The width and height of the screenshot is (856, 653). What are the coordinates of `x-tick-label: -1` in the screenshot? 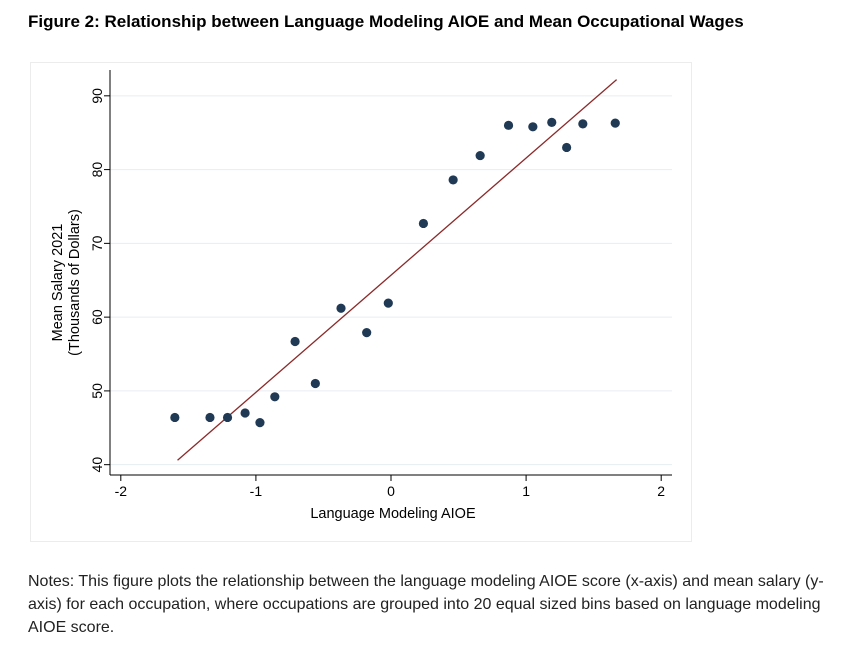 It's located at (256, 491).